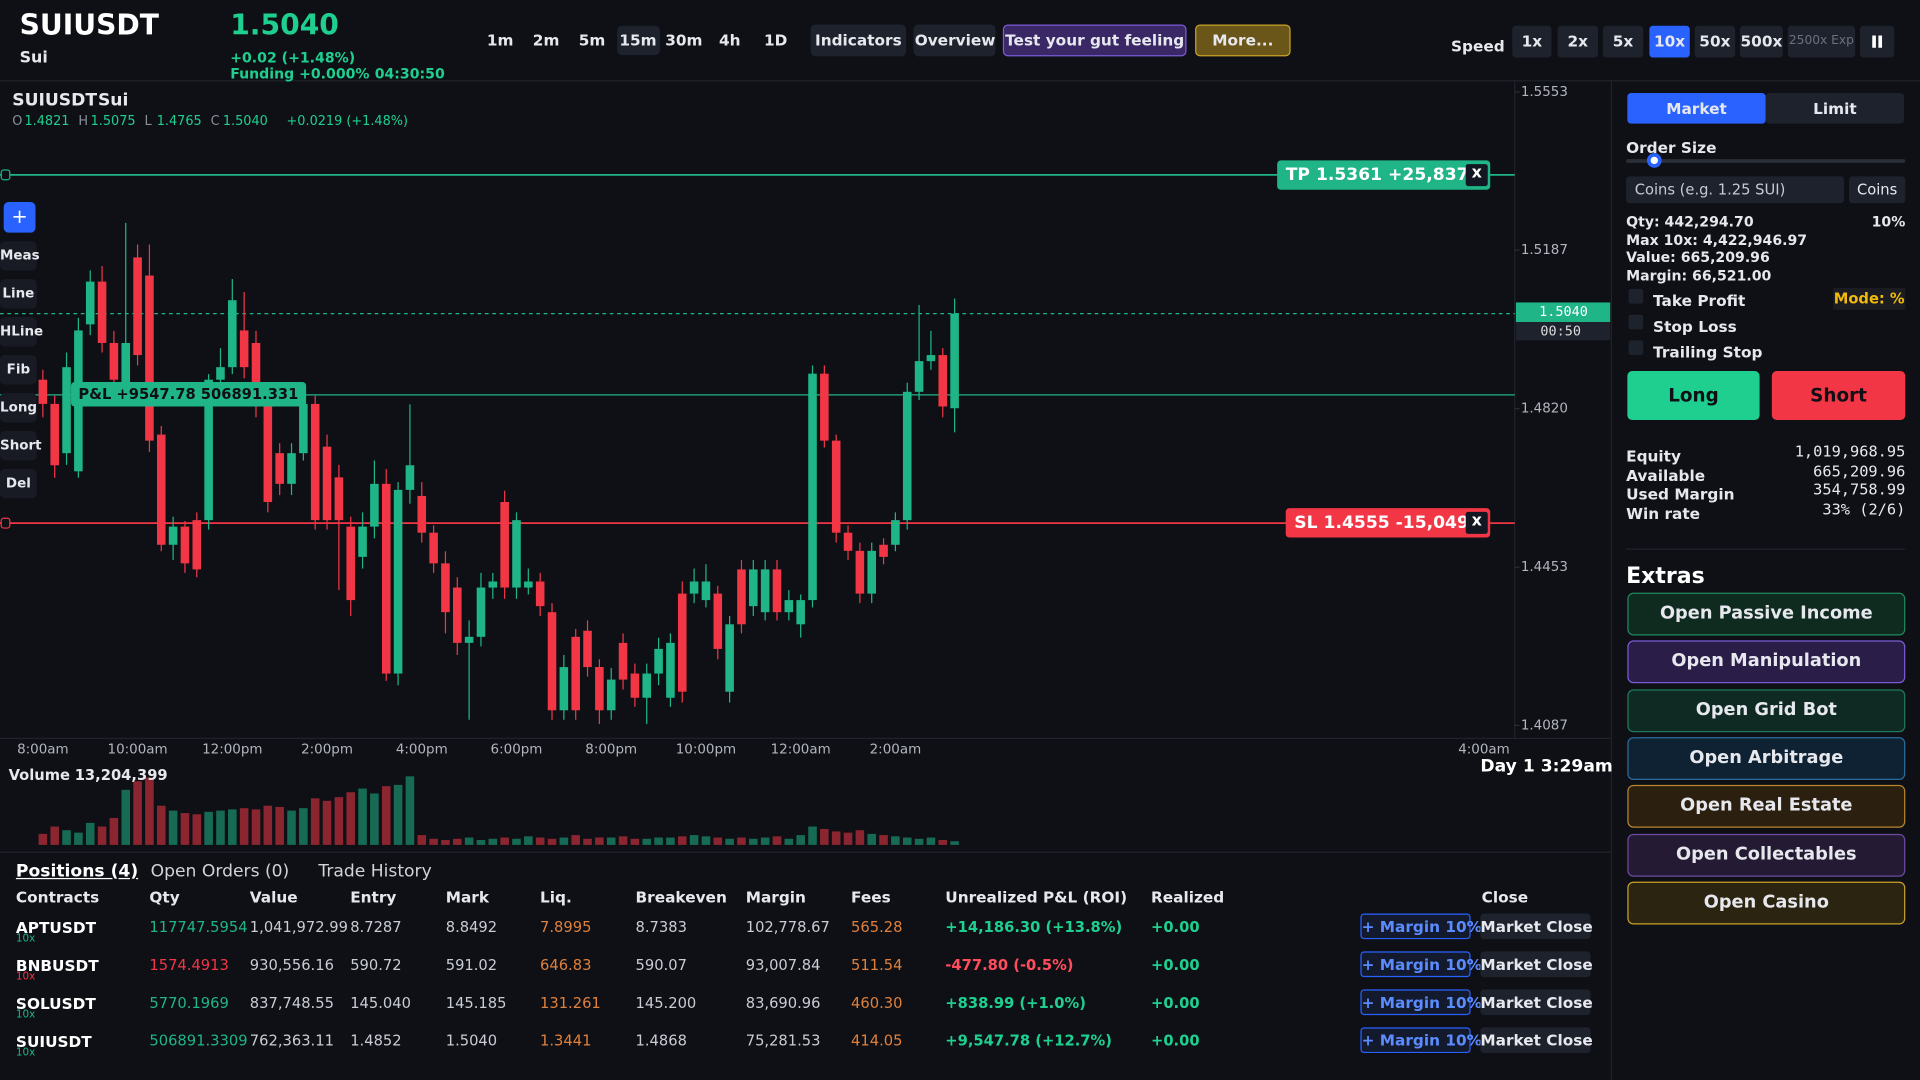  I want to click on timeframe-button: 30m, so click(684, 39).